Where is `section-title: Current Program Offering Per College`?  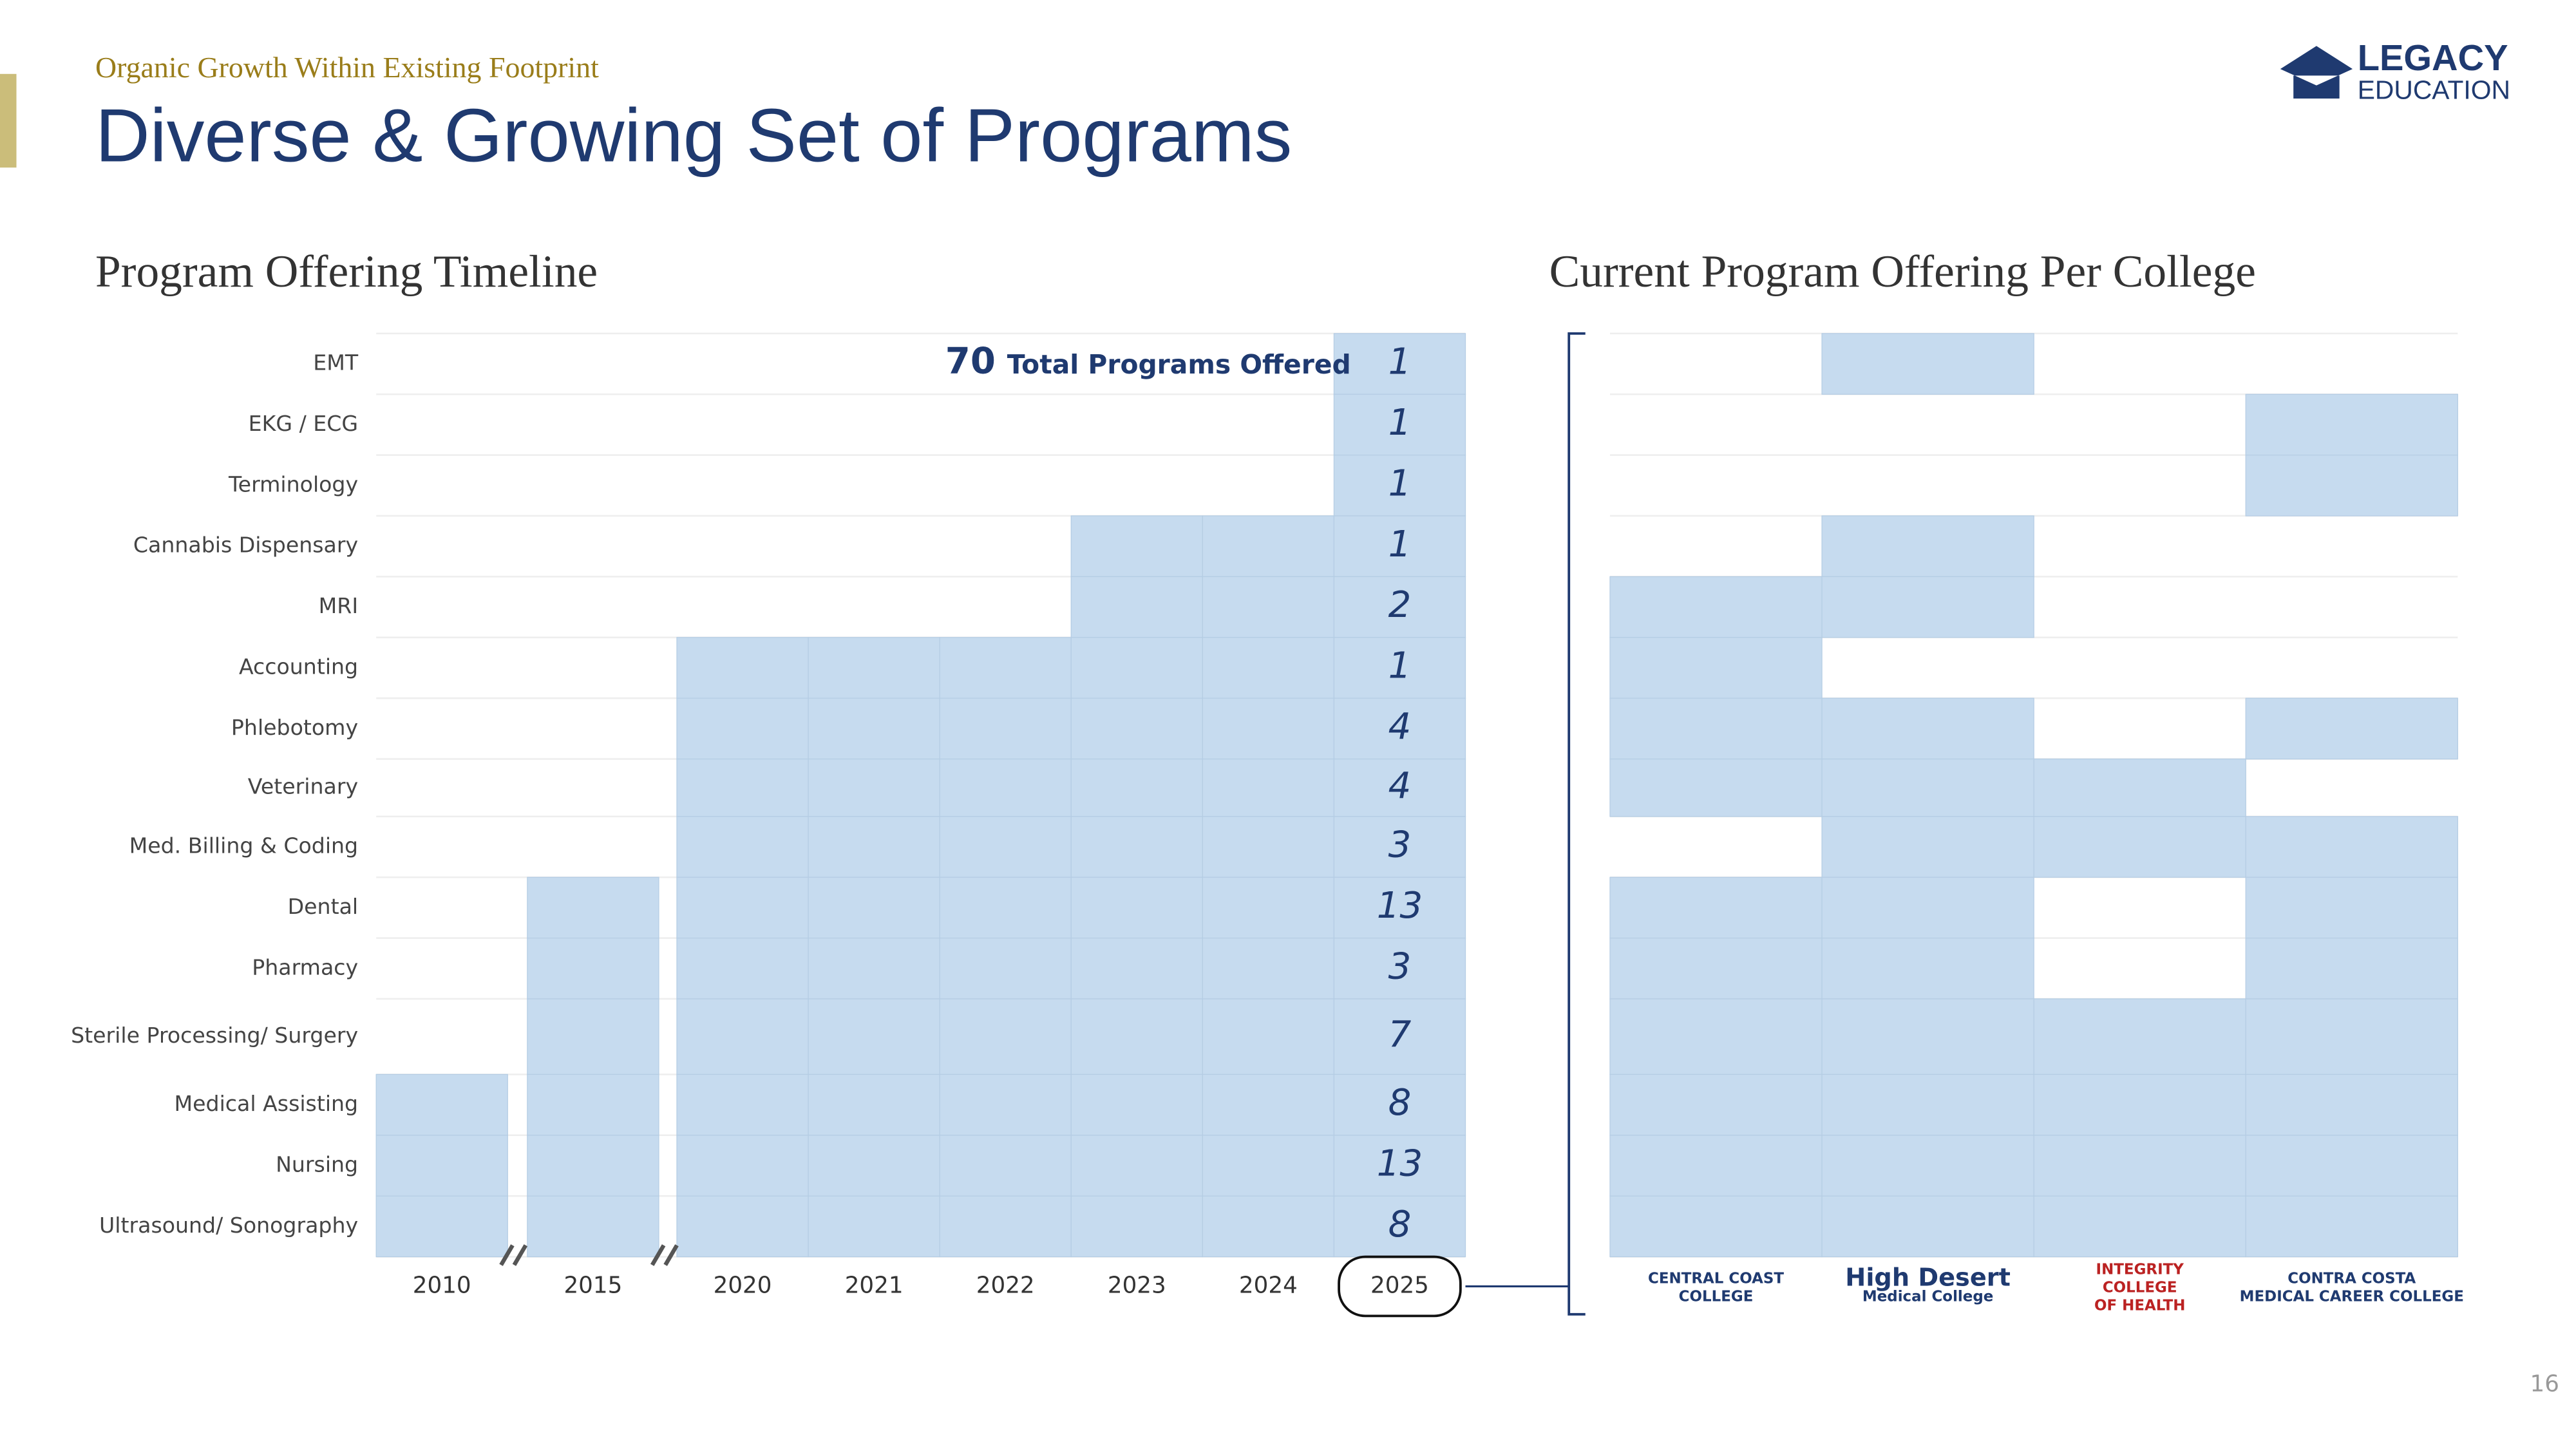
section-title: Current Program Offering Per College is located at coordinates (1902, 271).